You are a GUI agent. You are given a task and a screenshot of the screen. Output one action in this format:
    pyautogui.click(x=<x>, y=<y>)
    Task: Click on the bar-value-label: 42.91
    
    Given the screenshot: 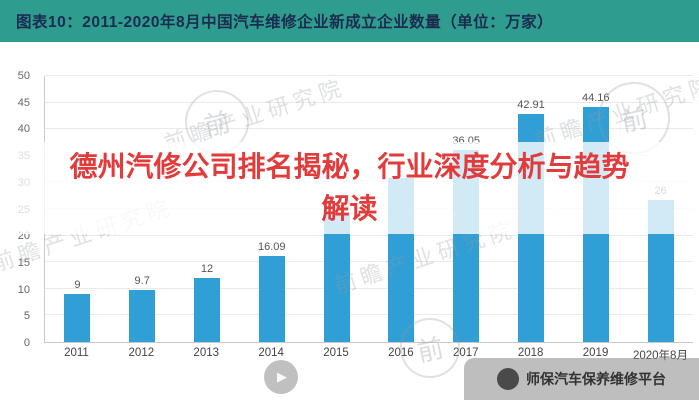 What is the action you would take?
    pyautogui.click(x=531, y=104)
    